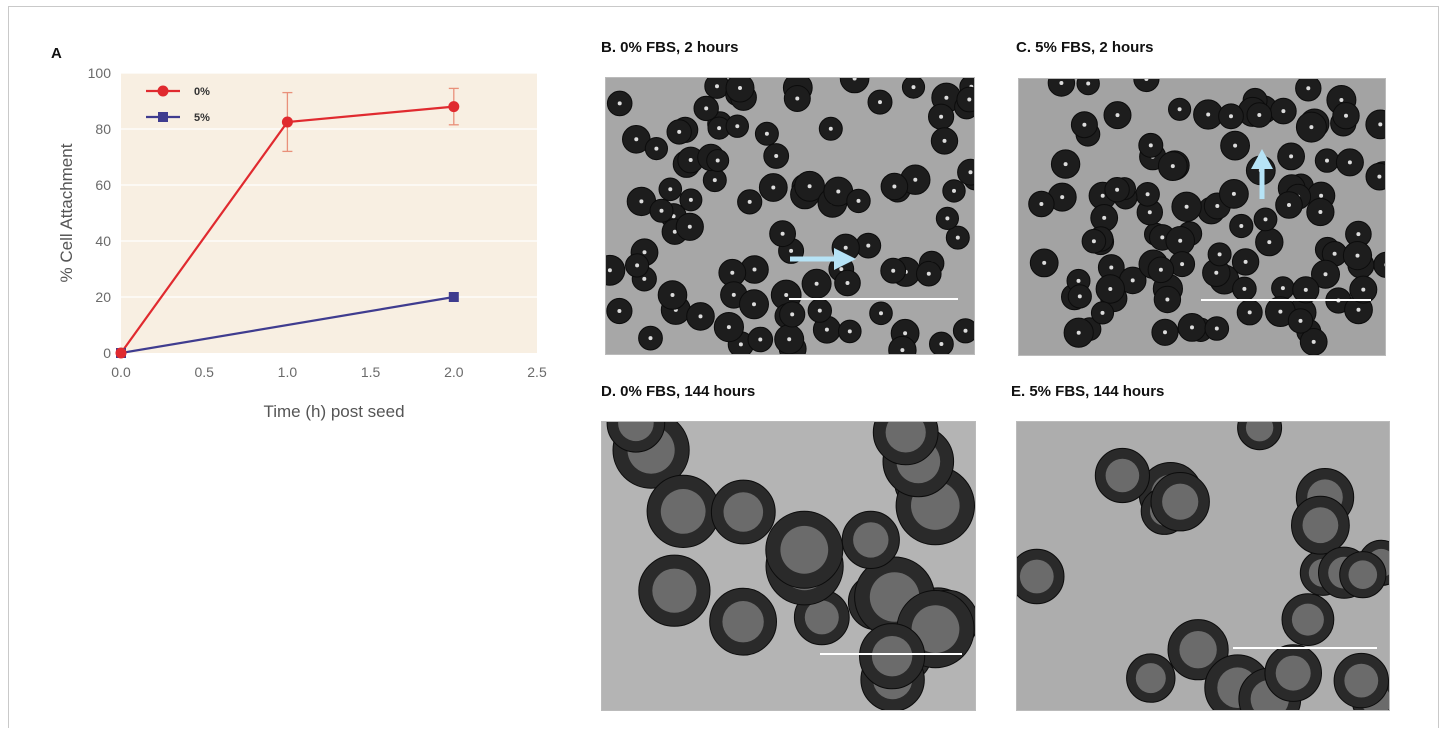 Image resolution: width=1448 pixels, height=731 pixels. I want to click on arrow-c, so click(1262, 174).